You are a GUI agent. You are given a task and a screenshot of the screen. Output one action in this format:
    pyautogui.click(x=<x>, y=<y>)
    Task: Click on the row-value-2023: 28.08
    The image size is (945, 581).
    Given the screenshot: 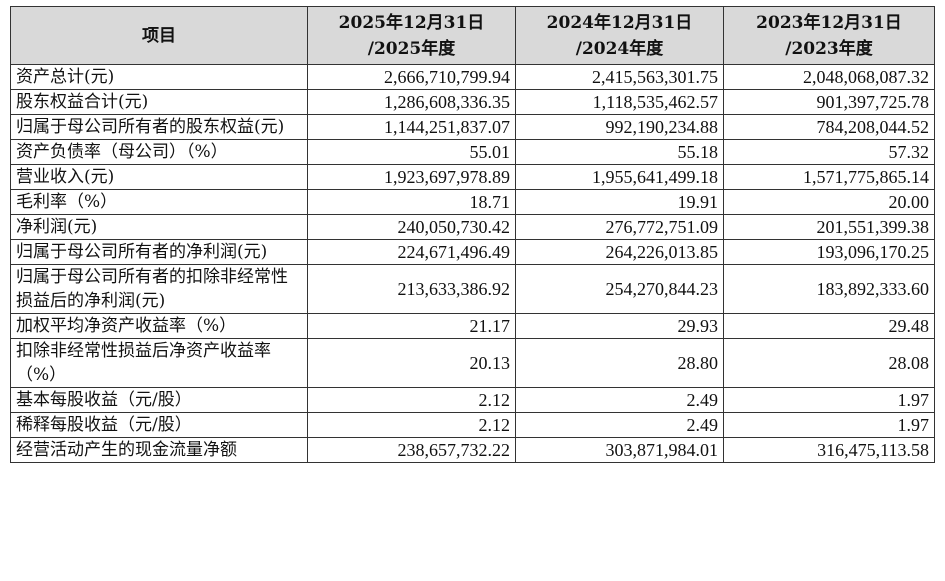 What is the action you would take?
    pyautogui.click(x=829, y=363)
    